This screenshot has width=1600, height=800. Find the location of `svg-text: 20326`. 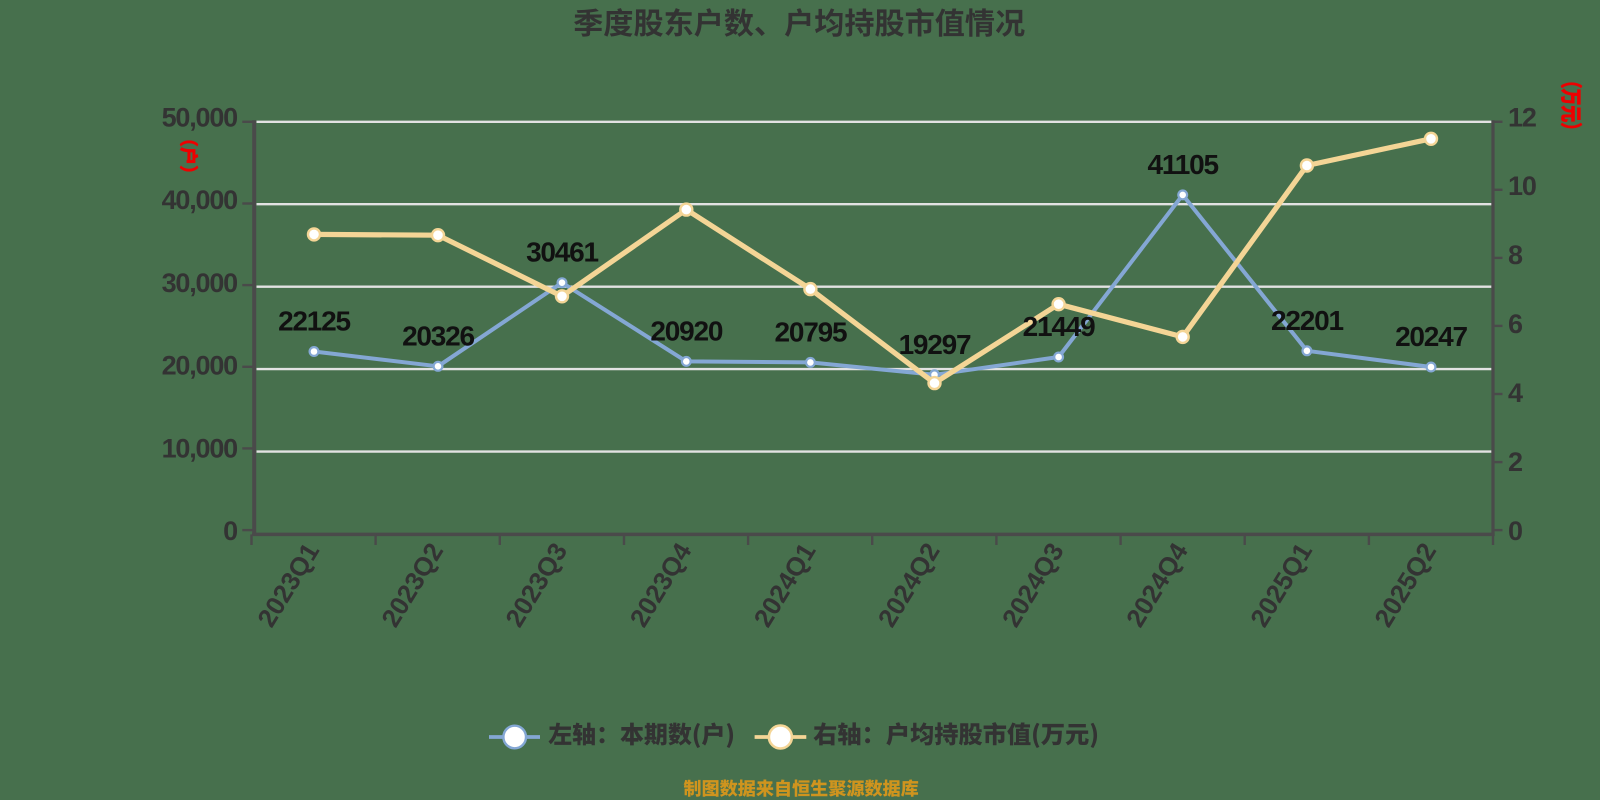

svg-text: 20326 is located at coordinates (438, 335).